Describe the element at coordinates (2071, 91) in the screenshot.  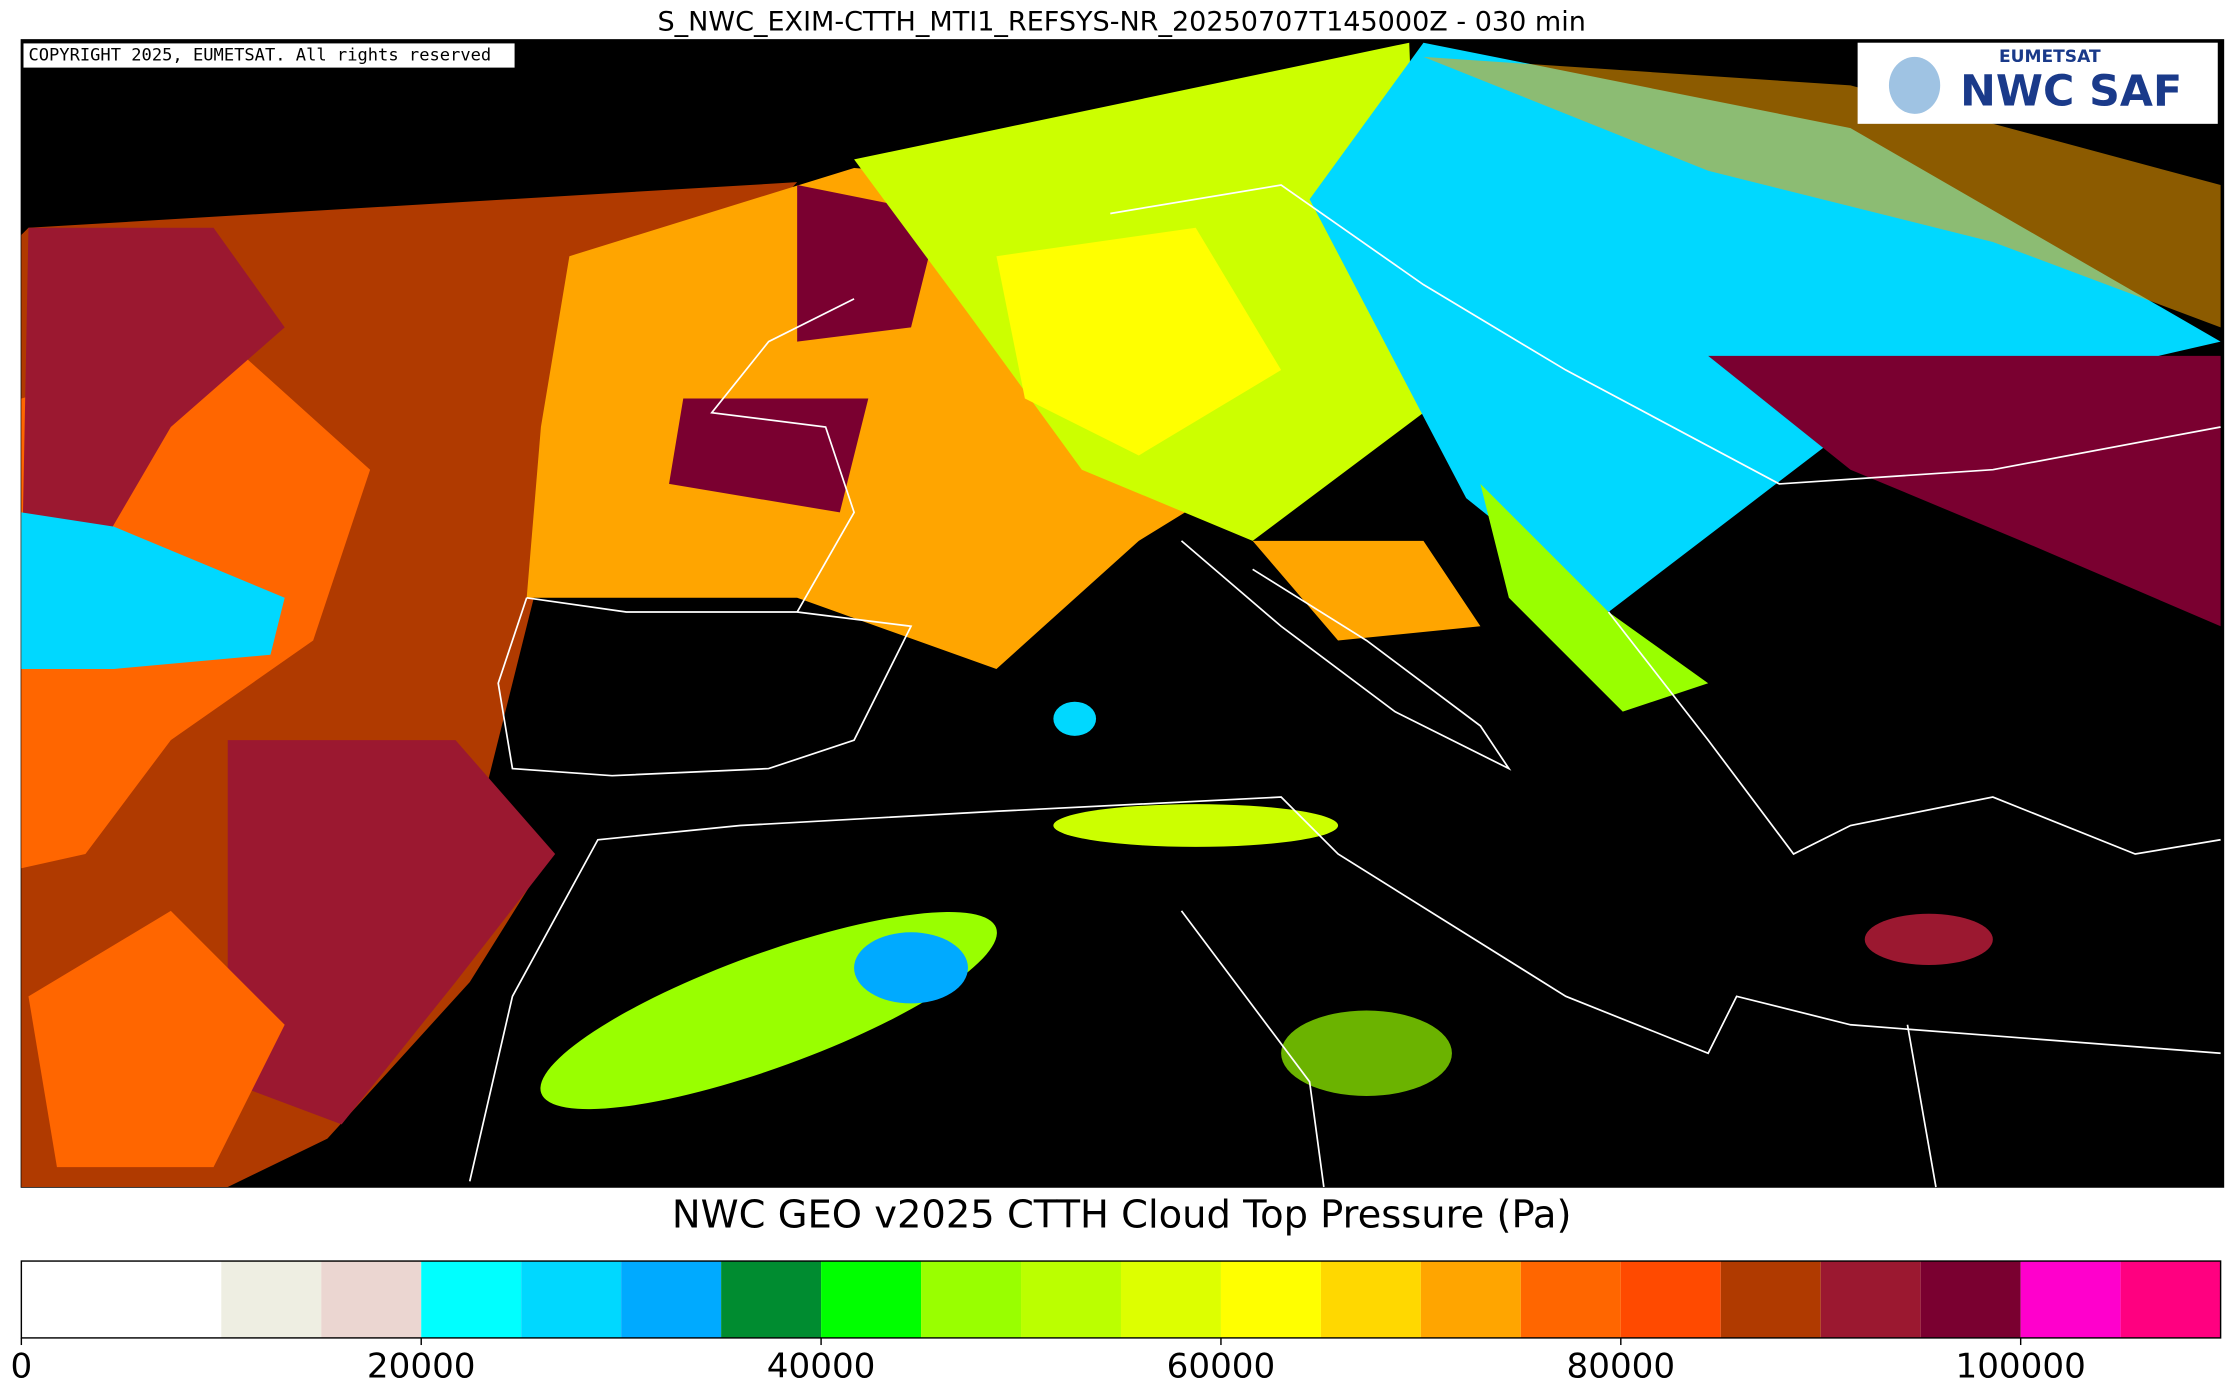
I see `logo-main: NWC SAF` at that location.